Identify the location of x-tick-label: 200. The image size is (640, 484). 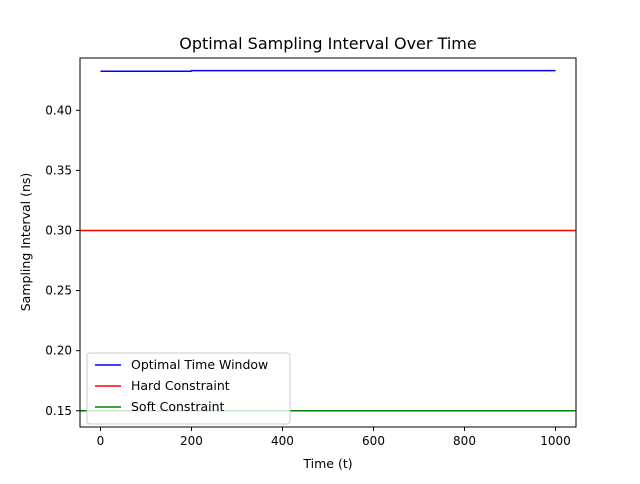
(191, 441).